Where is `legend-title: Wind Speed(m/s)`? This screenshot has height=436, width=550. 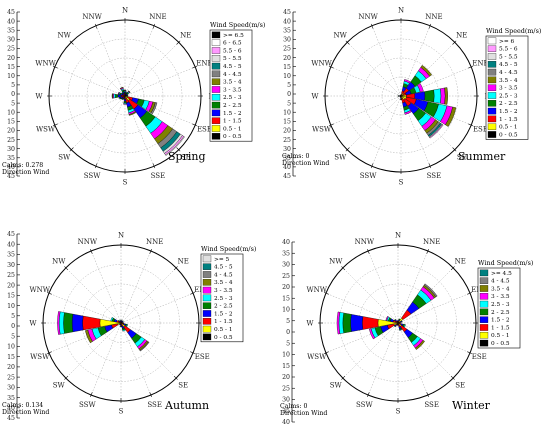 legend-title: Wind Speed(m/s) is located at coordinates (237, 25).